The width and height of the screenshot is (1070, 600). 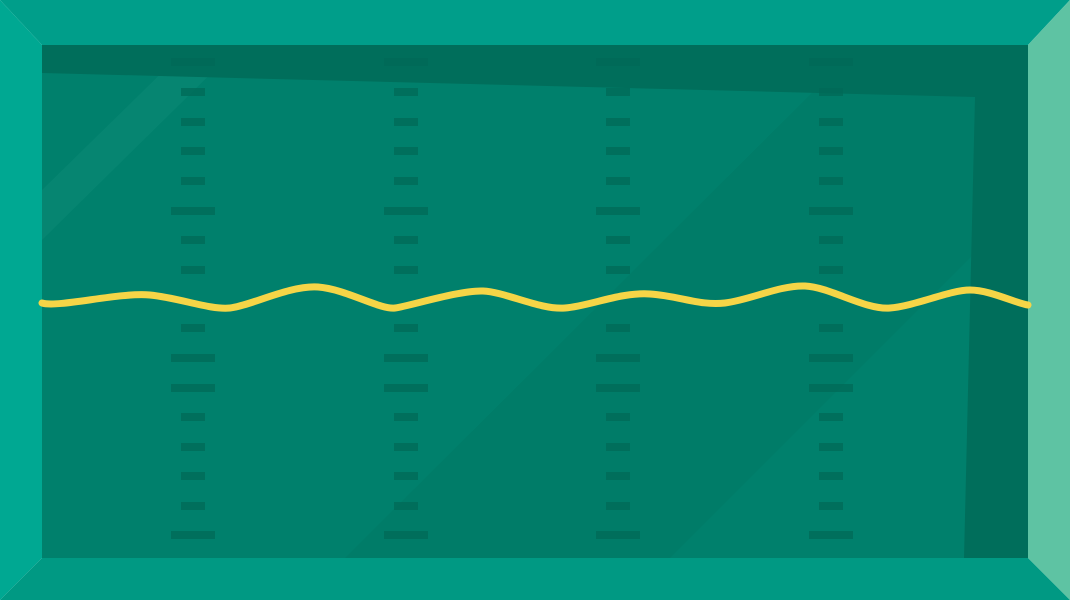 I want to click on frame-right, so click(x=1049, y=300).